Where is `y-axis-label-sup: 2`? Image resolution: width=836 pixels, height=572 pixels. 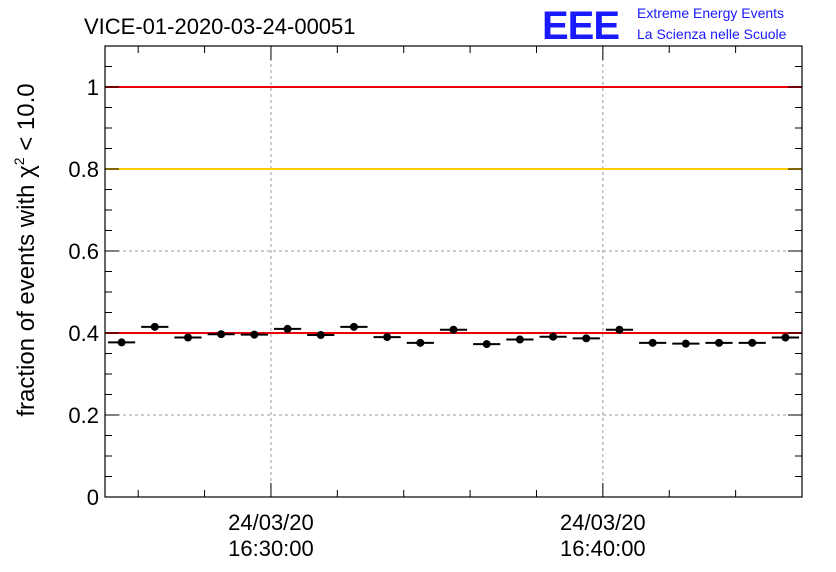 y-axis-label-sup: 2 is located at coordinates (19, 161).